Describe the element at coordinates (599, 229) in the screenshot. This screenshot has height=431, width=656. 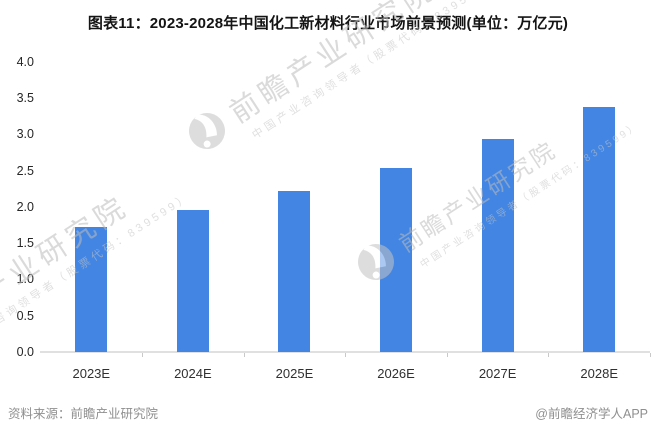
I see `bar-2028E` at that location.